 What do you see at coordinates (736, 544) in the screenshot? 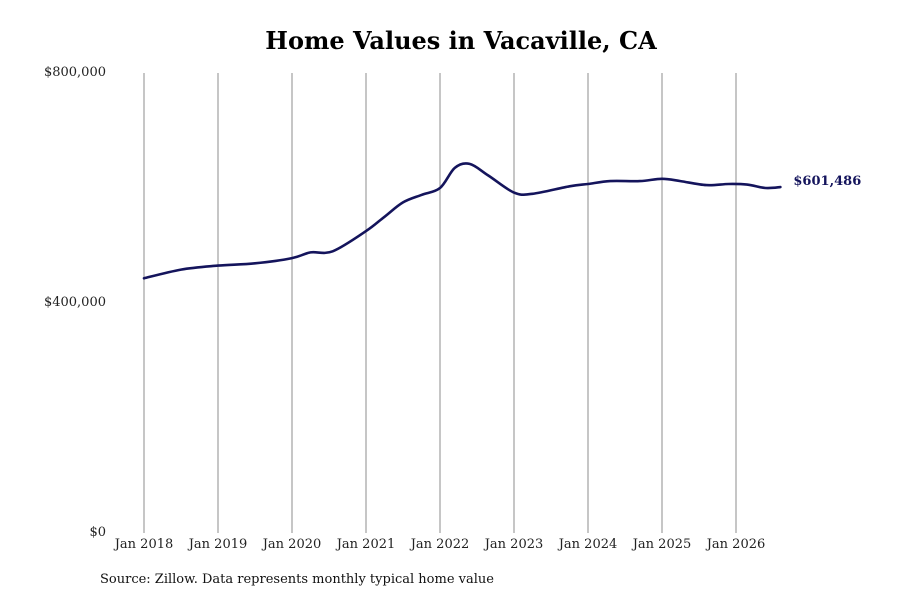
I see `x-tick-label-2026: Jan 2026` at bounding box center [736, 544].